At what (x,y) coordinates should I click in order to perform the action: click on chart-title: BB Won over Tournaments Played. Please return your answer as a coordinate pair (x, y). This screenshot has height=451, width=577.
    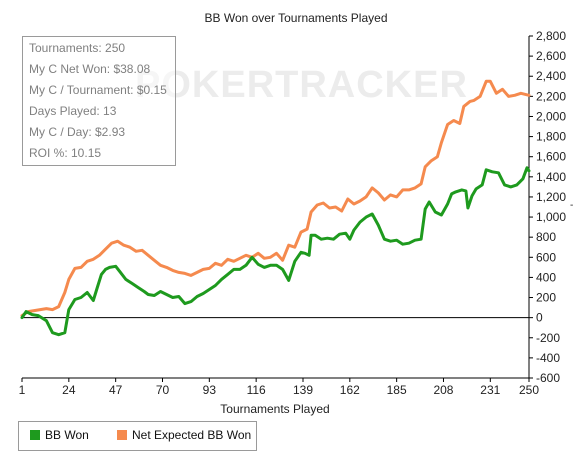
    Looking at the image, I should click on (296, 18).